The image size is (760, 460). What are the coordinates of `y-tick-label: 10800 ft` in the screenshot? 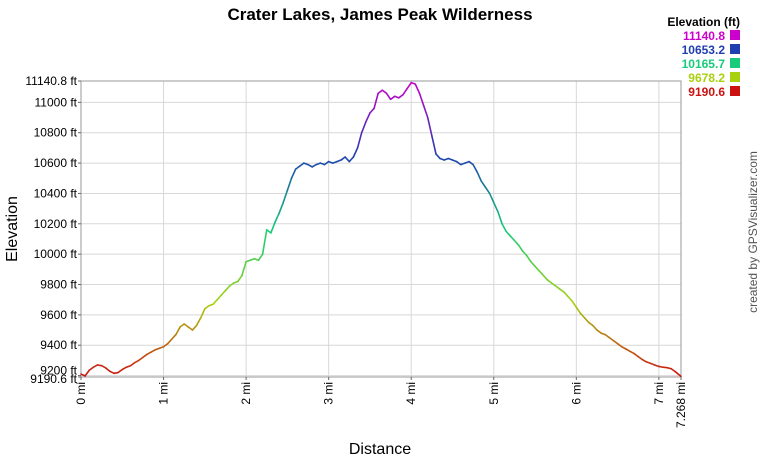 It's located at (56, 133).